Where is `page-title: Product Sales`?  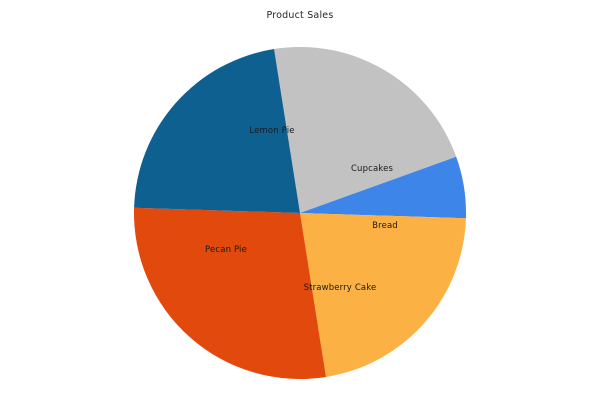
page-title: Product Sales is located at coordinates (300, 15).